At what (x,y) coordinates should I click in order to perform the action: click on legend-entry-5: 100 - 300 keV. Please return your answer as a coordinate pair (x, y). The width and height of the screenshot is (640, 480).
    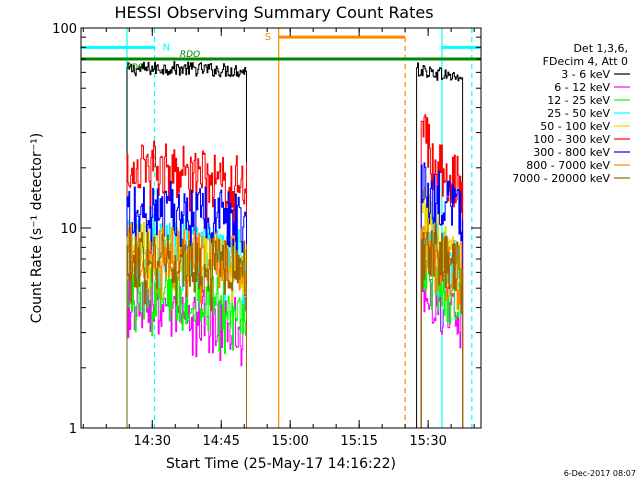
    Looking at the image, I should click on (571, 139).